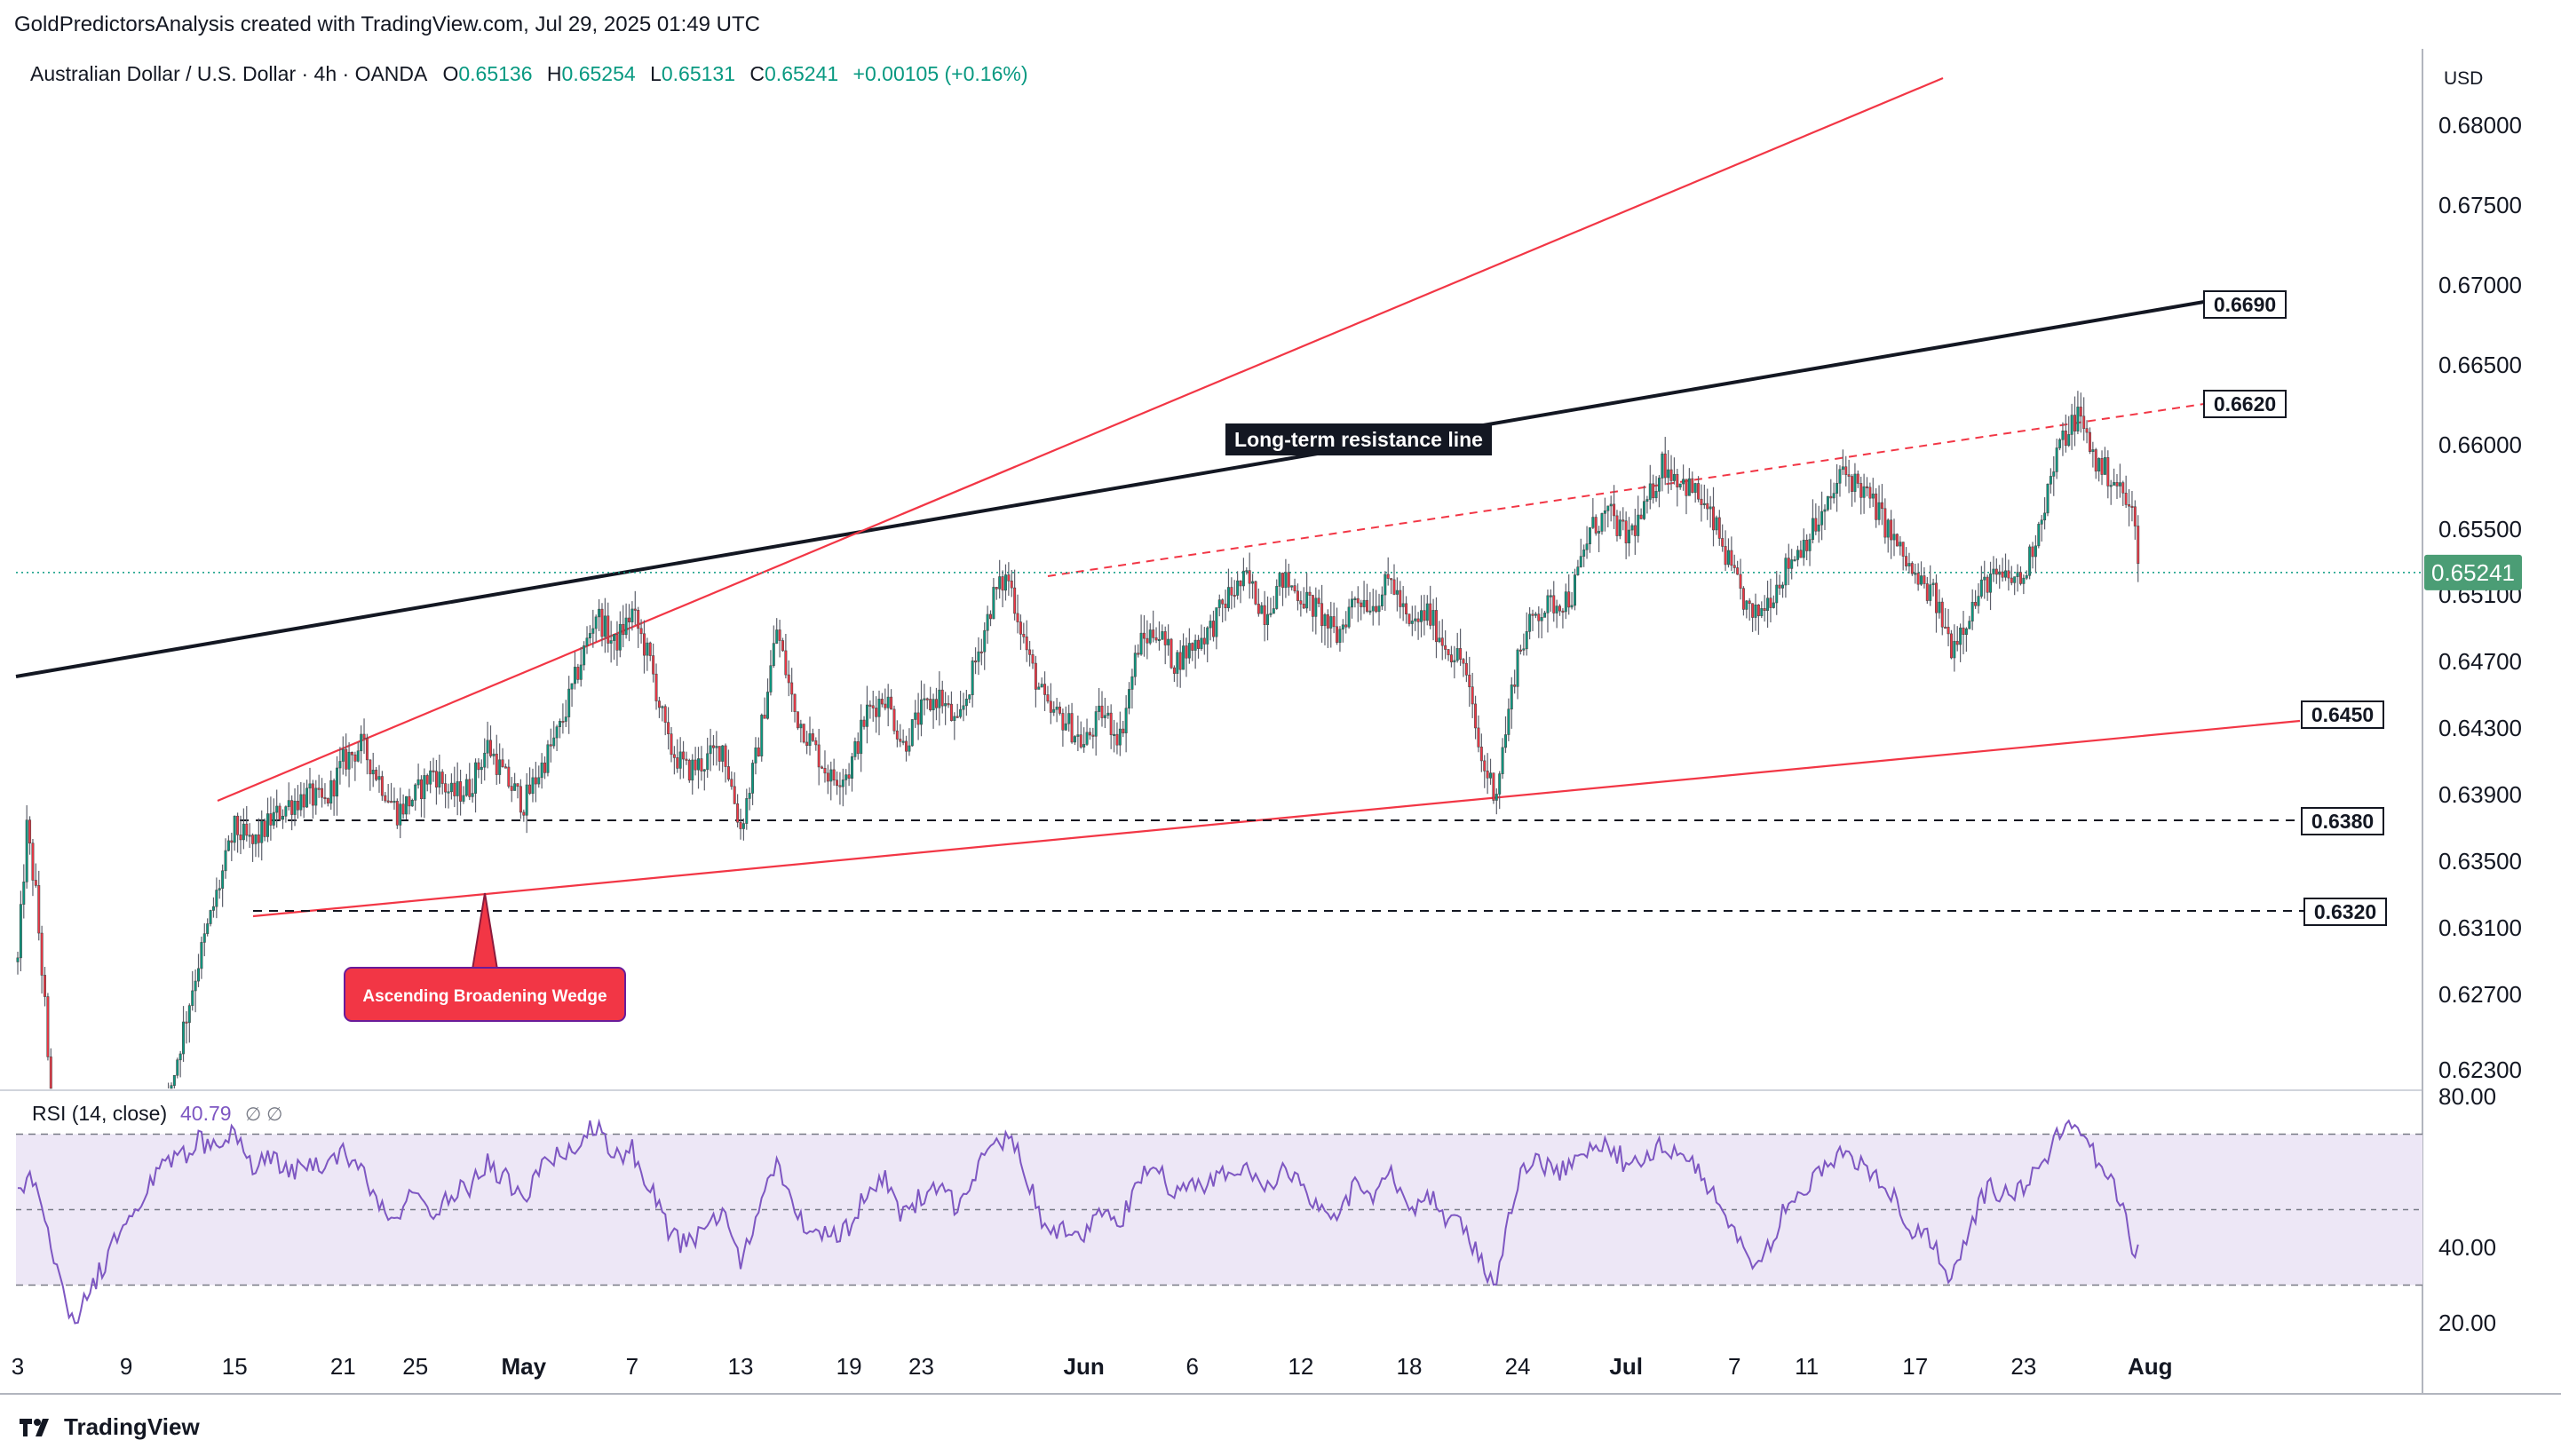 This screenshot has width=2561, height=1456. What do you see at coordinates (2480, 994) in the screenshot?
I see `price-tick-label: 0.62700` at bounding box center [2480, 994].